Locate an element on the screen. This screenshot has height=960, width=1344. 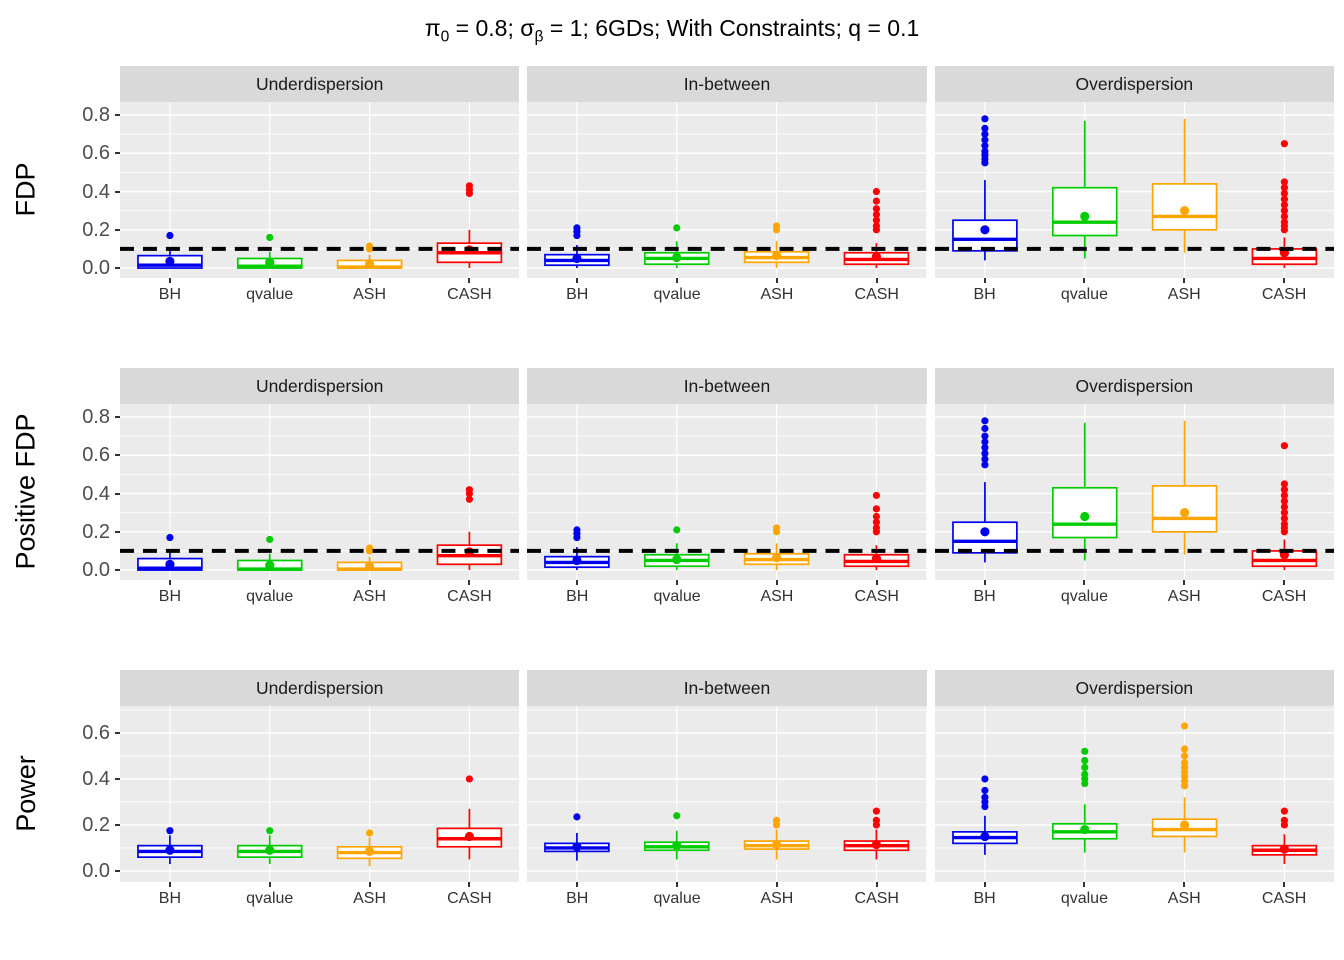
y-axis-title-container: FDP is located at coordinates (26, 189).